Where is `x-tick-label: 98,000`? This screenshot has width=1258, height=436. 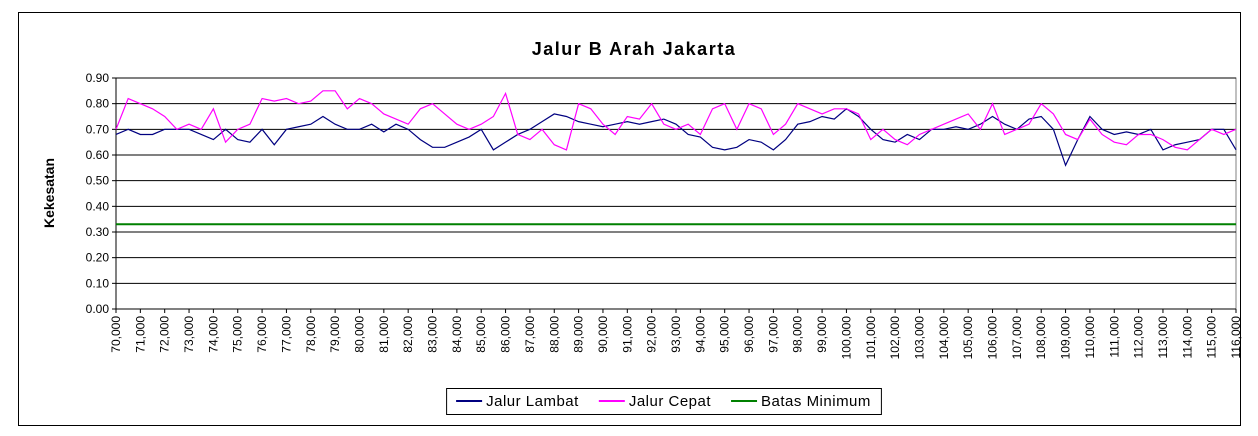 x-tick-label: 98,000 is located at coordinates (798, 334).